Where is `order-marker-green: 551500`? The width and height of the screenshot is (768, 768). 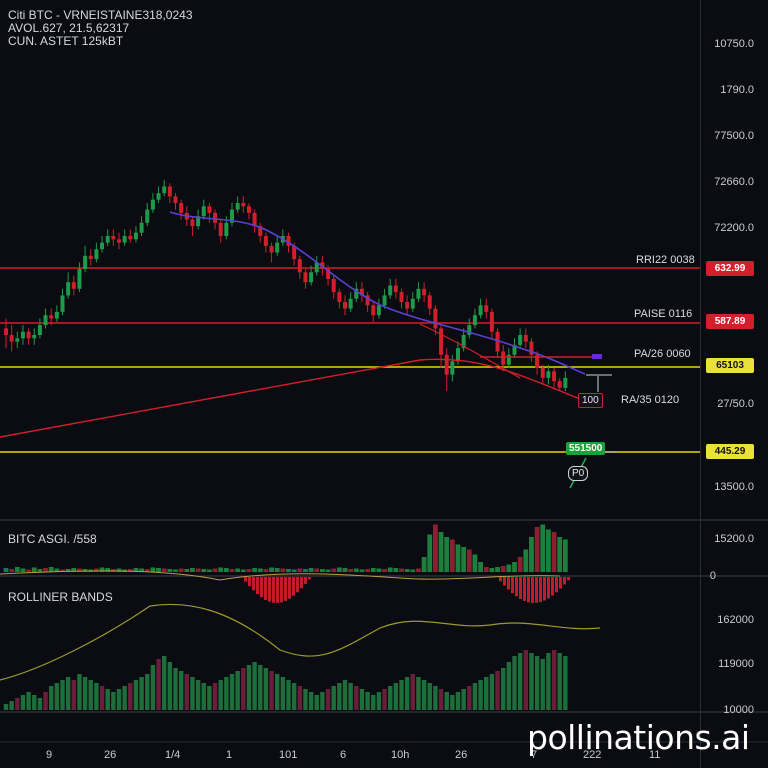 order-marker-green: 551500 is located at coordinates (586, 448).